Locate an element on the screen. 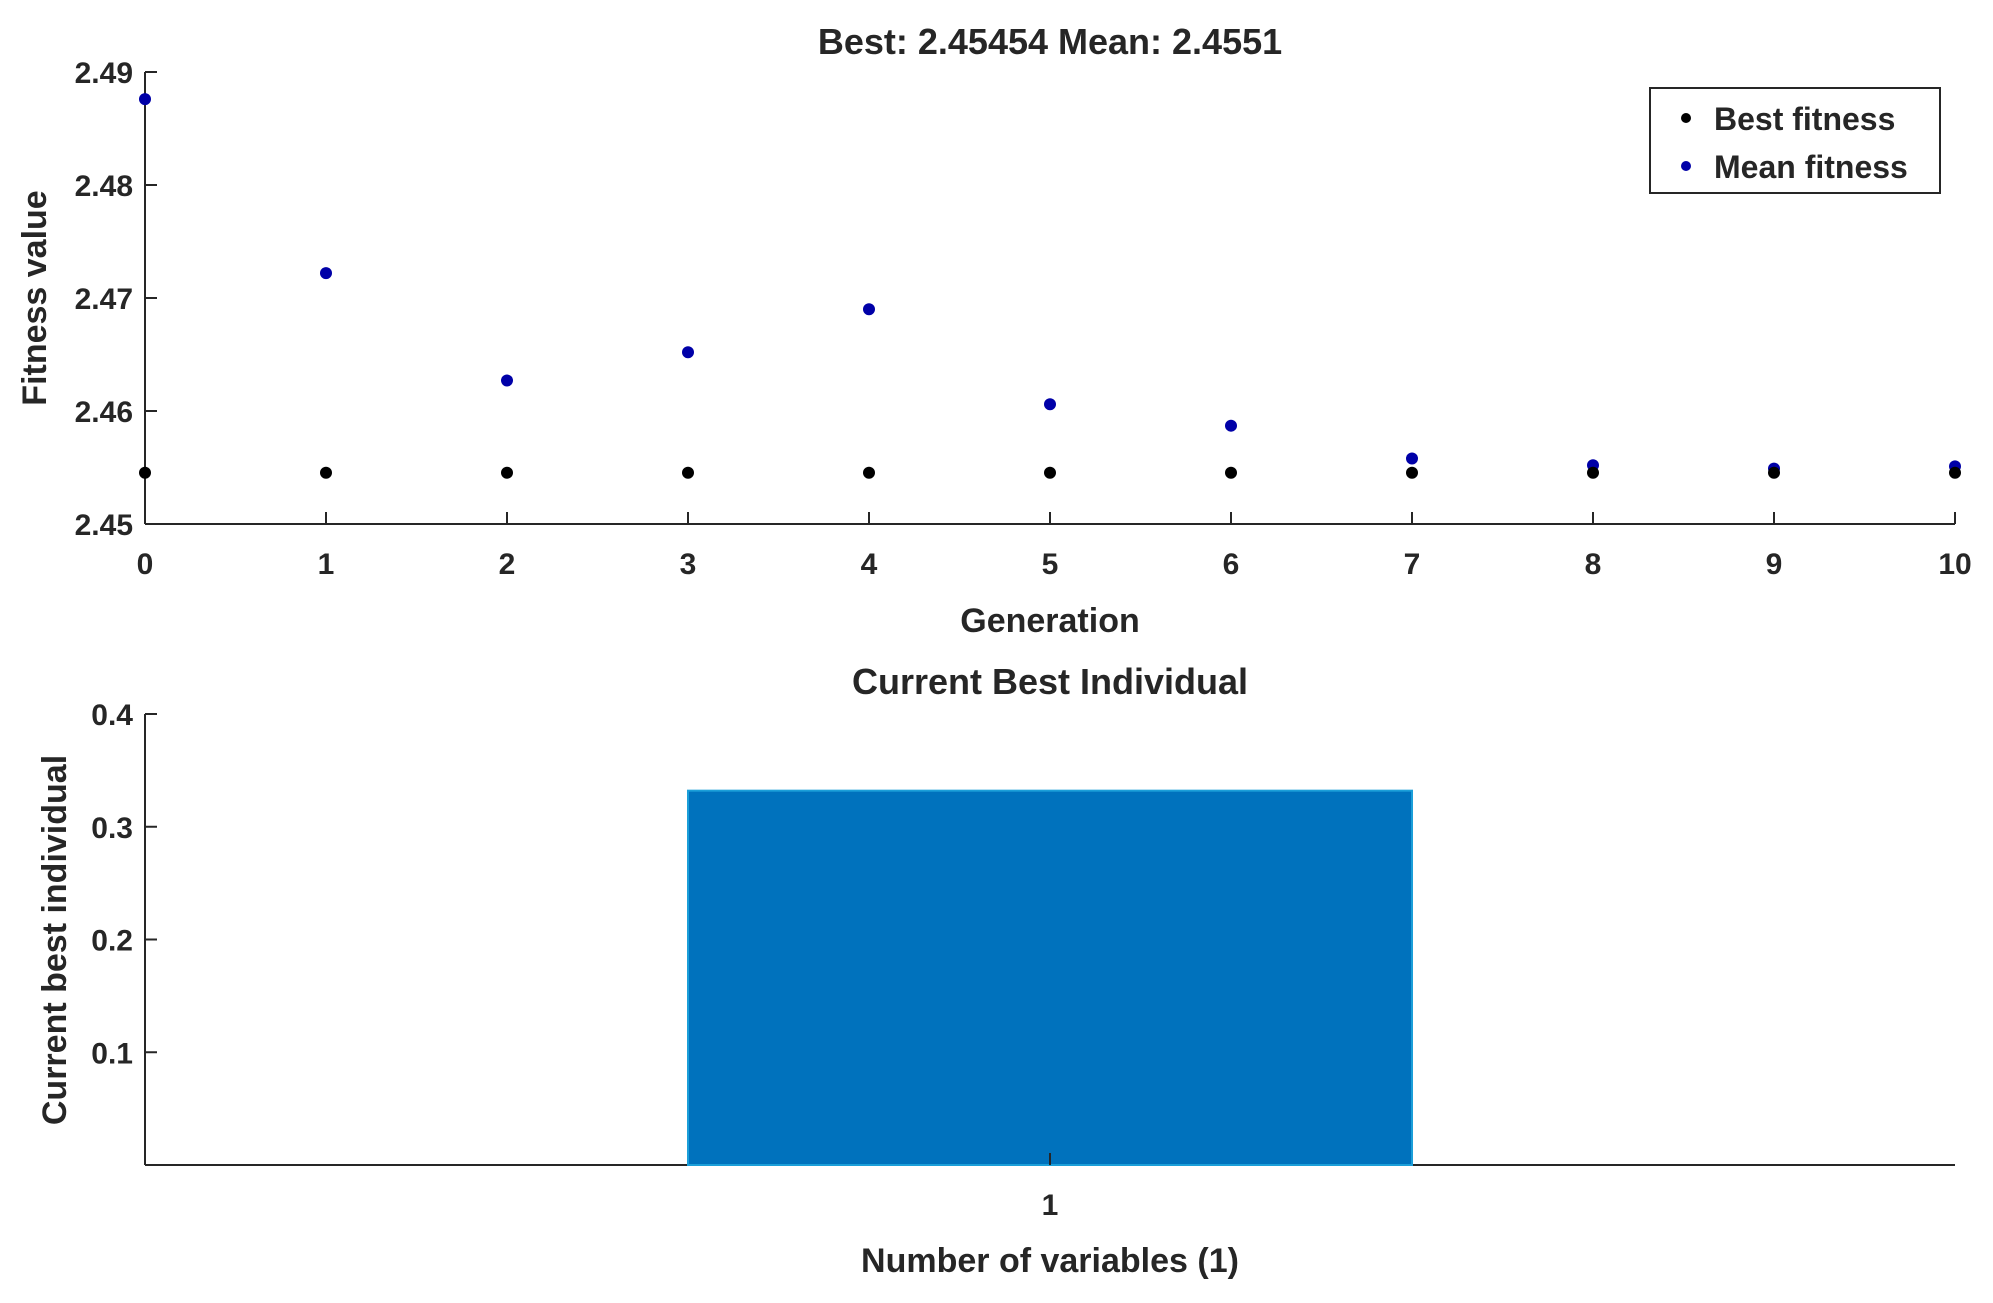 This screenshot has width=1993, height=1303. bar is located at coordinates (1050, 977).